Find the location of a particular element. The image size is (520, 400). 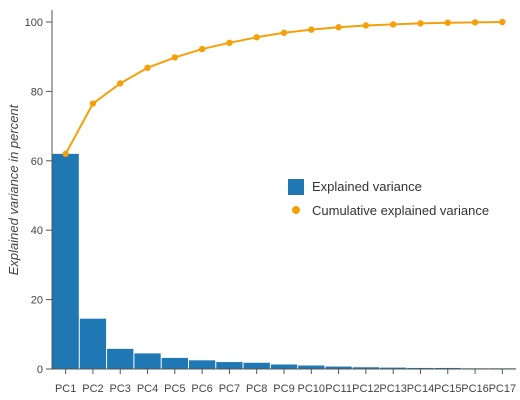

x-tick-label: PC6 is located at coordinates (201, 389).